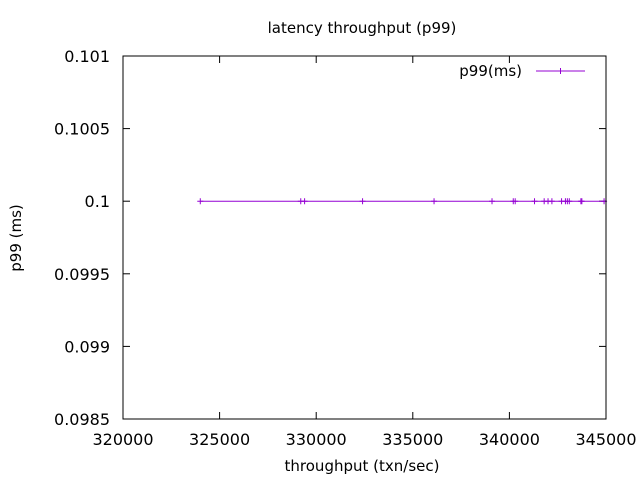  I want to click on x-axis-label: throughput (txn/sec), so click(362, 466).